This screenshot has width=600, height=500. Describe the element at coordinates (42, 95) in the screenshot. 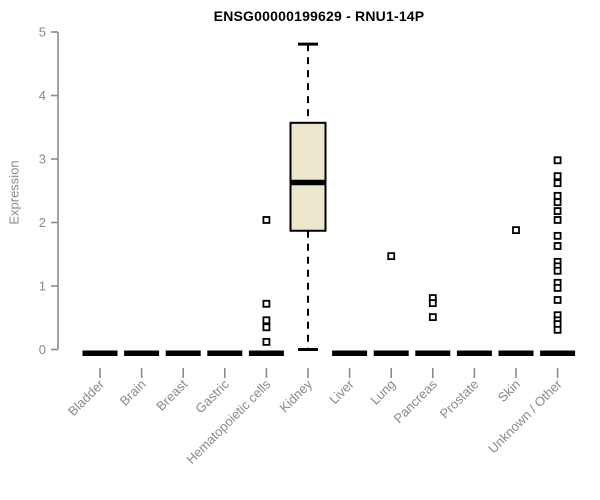

I see `y-axis-tick-label: 4` at that location.